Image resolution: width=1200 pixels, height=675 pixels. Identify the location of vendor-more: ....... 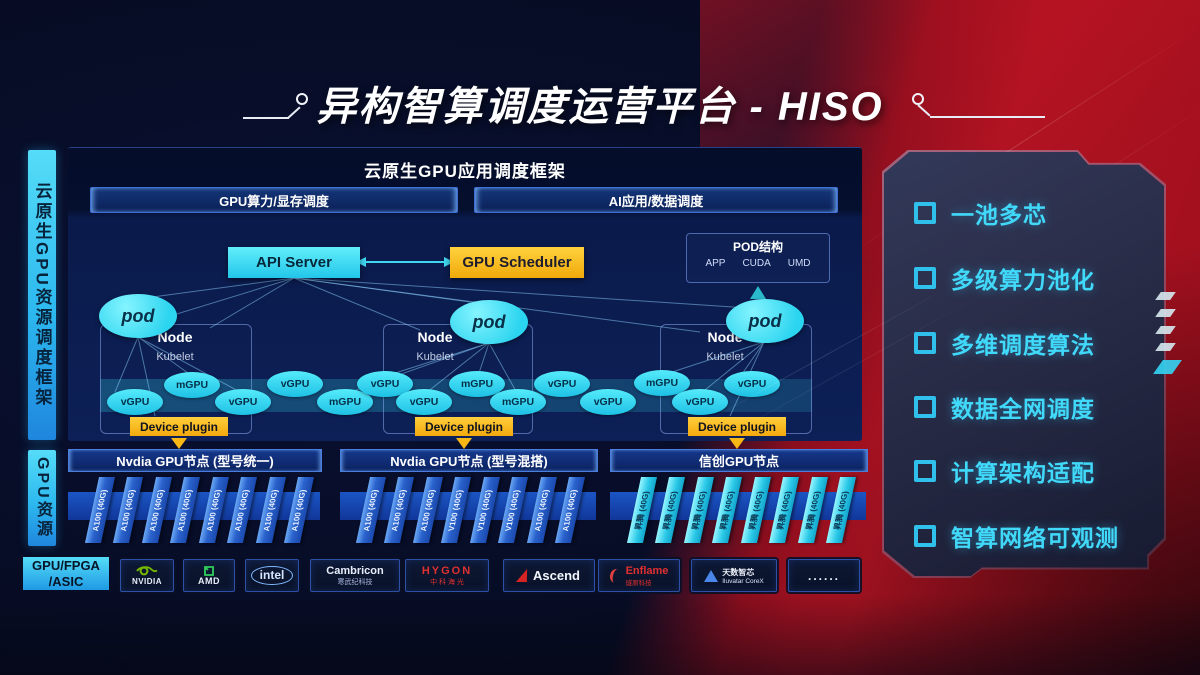
(824, 575).